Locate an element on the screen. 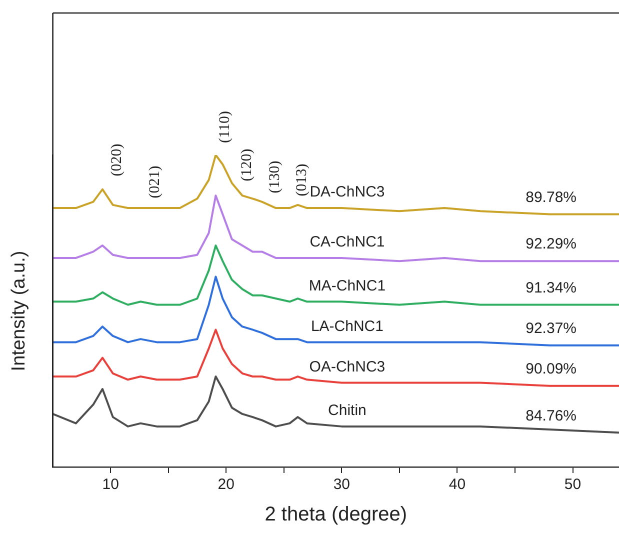 Image resolution: width=619 pixels, height=537 pixels. x-axis-title: 2 theta (degree) is located at coordinates (336, 515).